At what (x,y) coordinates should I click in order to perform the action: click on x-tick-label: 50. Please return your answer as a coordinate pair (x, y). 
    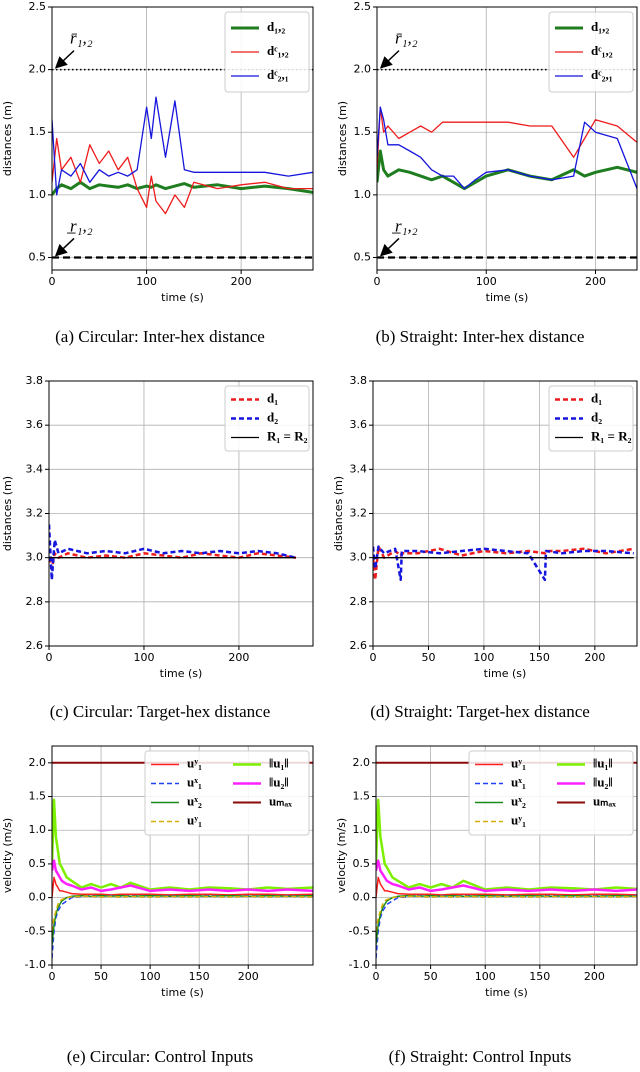
    Looking at the image, I should click on (428, 657).